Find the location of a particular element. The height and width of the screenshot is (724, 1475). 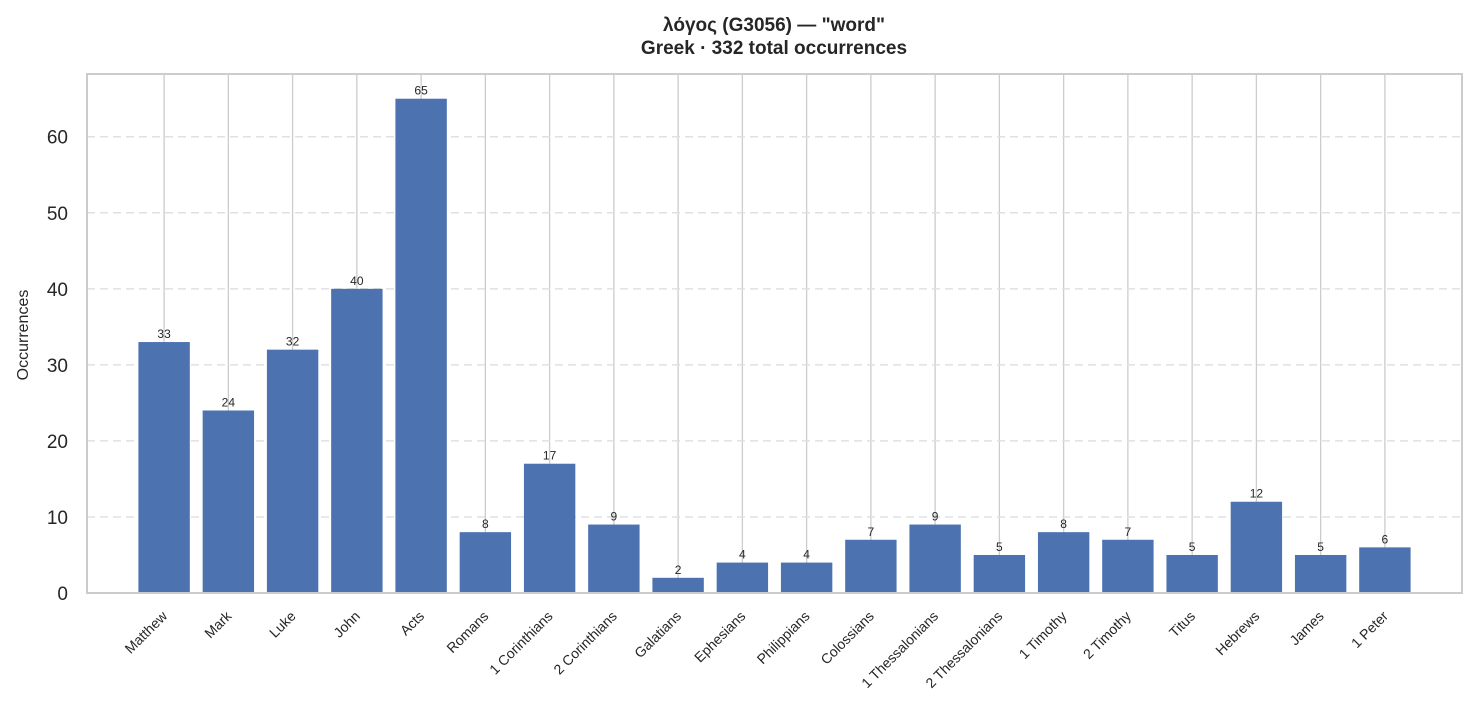

x-tick-label: Mark is located at coordinates (218, 624).